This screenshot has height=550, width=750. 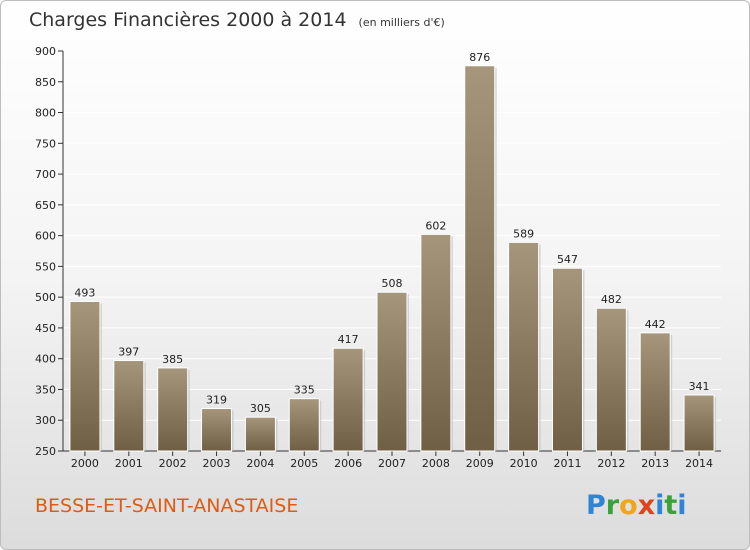 I want to click on x-tick-label-2011: 2011, so click(x=567, y=463).